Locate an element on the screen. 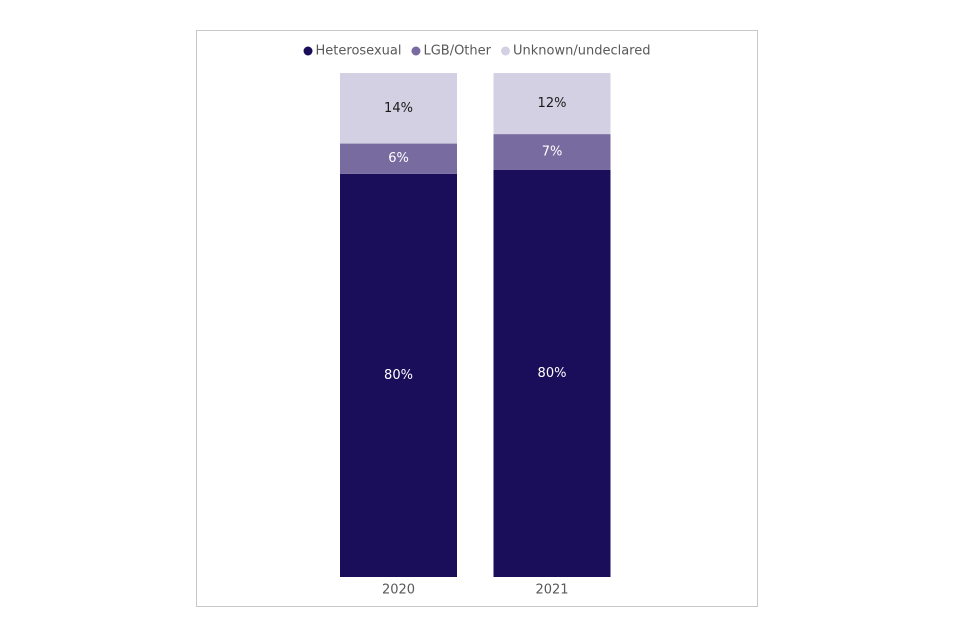 The image size is (960, 644). data-label: 6% is located at coordinates (398, 158).